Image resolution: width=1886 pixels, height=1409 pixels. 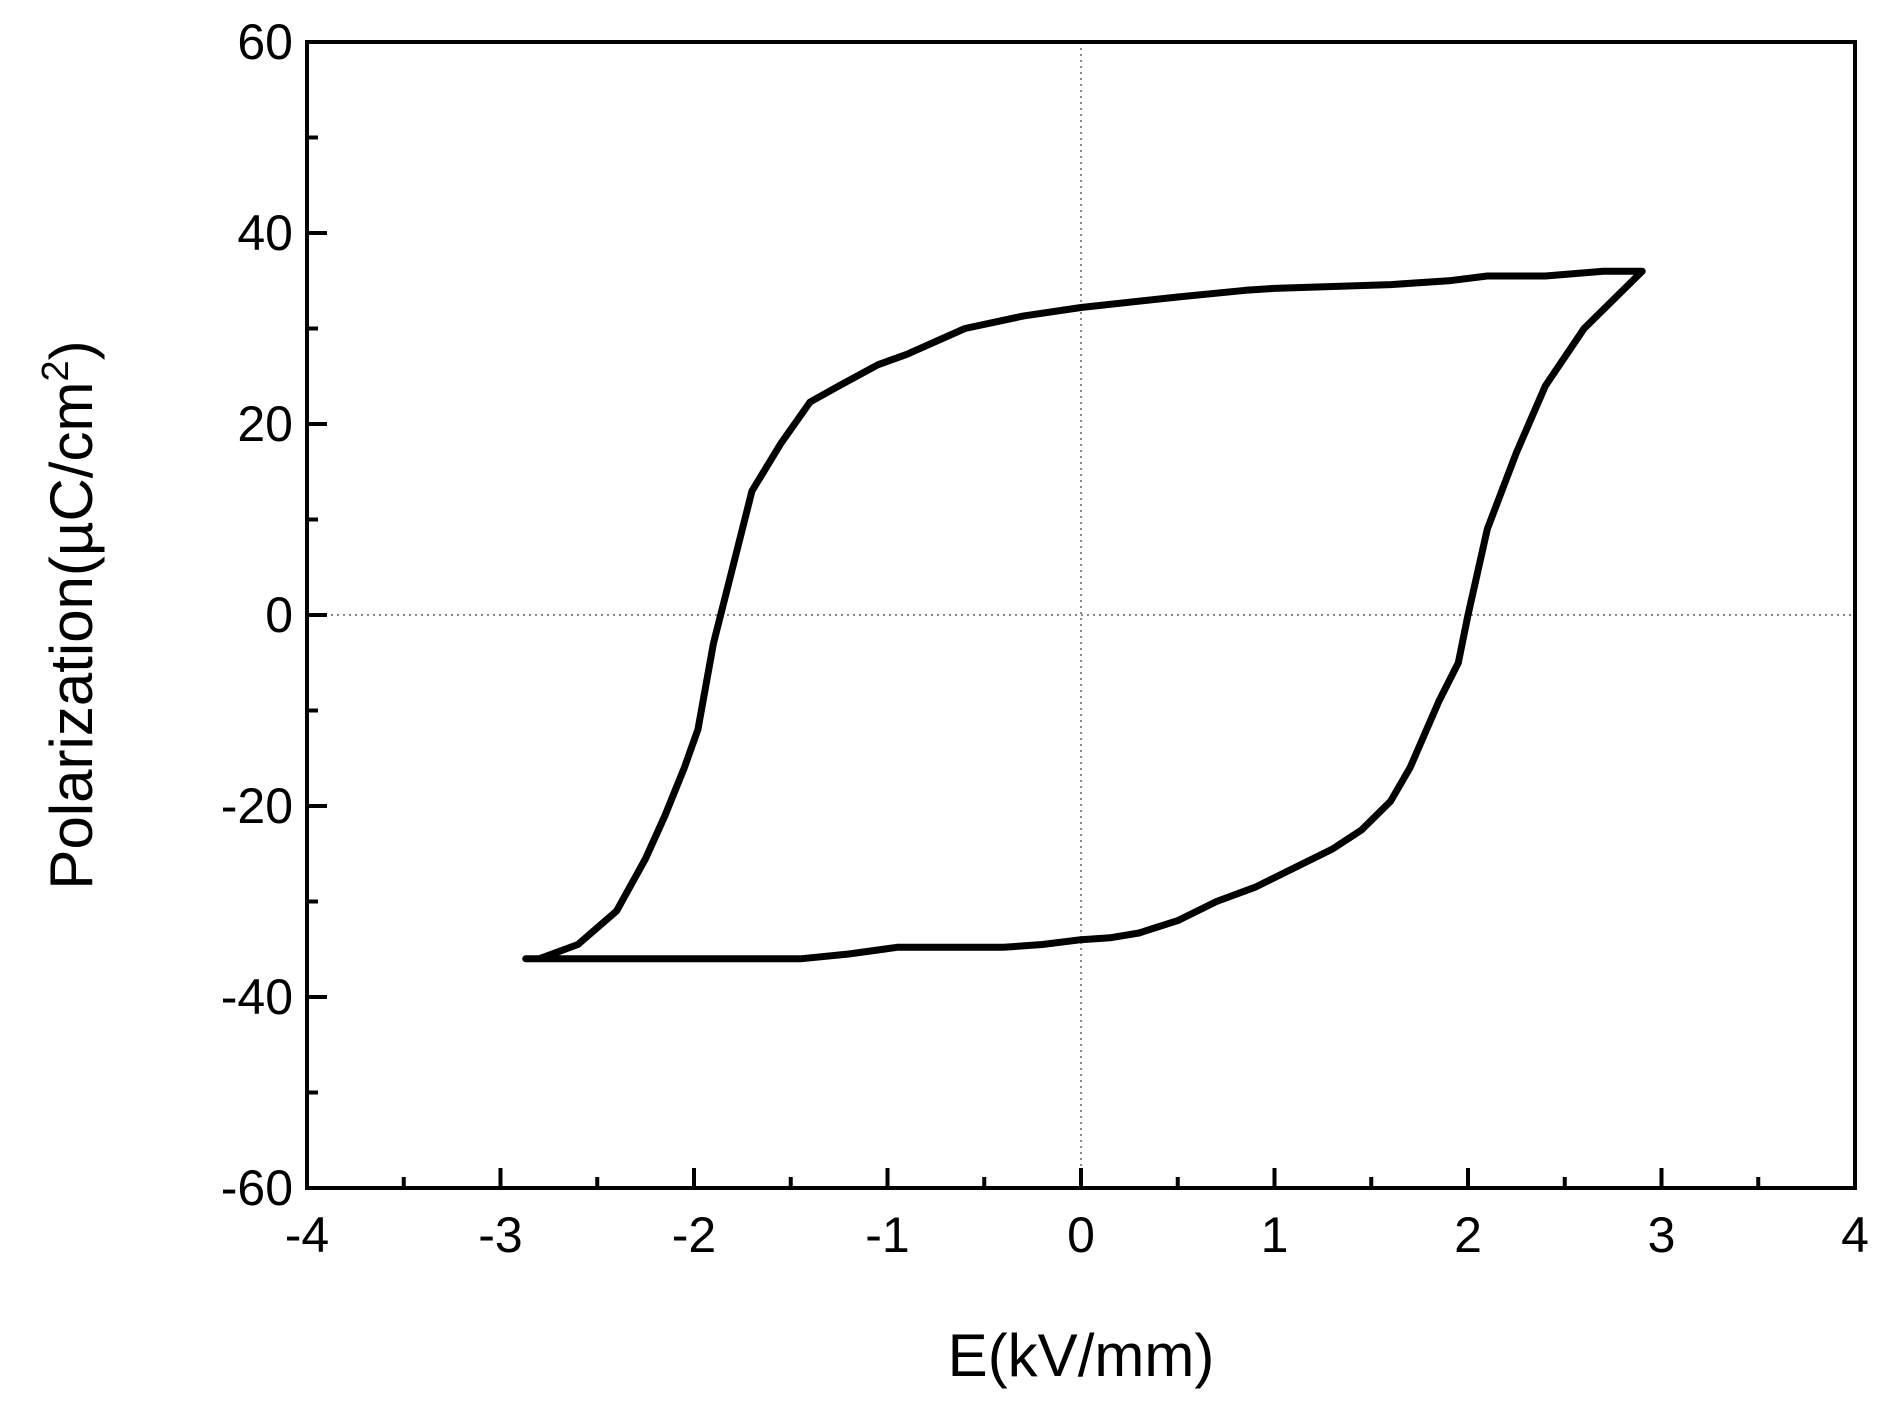 What do you see at coordinates (56, 370) in the screenshot?
I see `y-axis-title-superscript: 2` at bounding box center [56, 370].